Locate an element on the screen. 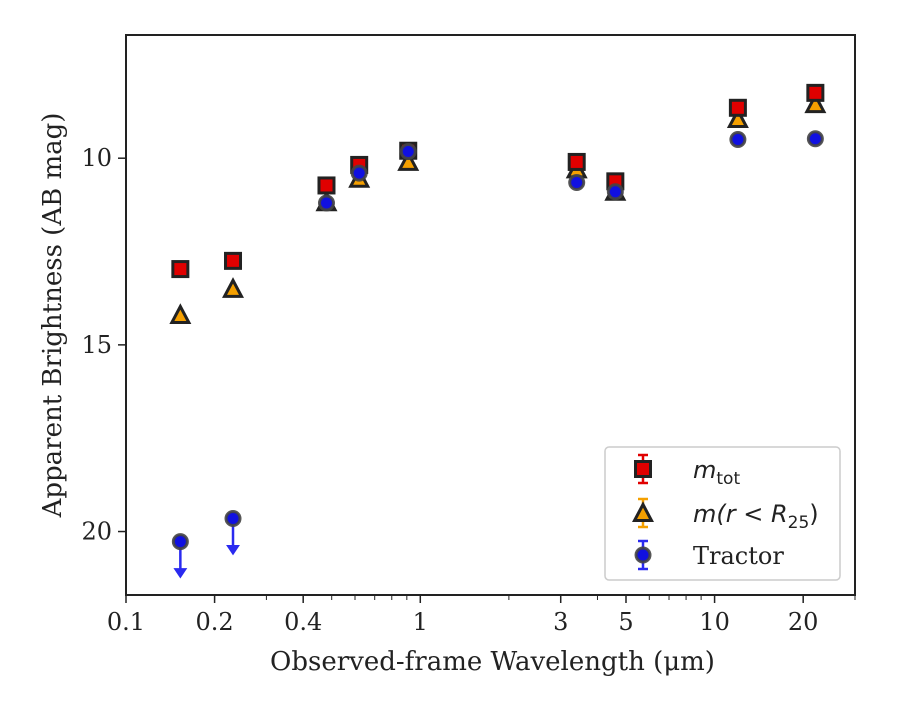 The width and height of the screenshot is (900, 705). x-tick-label: 0.4 is located at coordinates (303, 622).